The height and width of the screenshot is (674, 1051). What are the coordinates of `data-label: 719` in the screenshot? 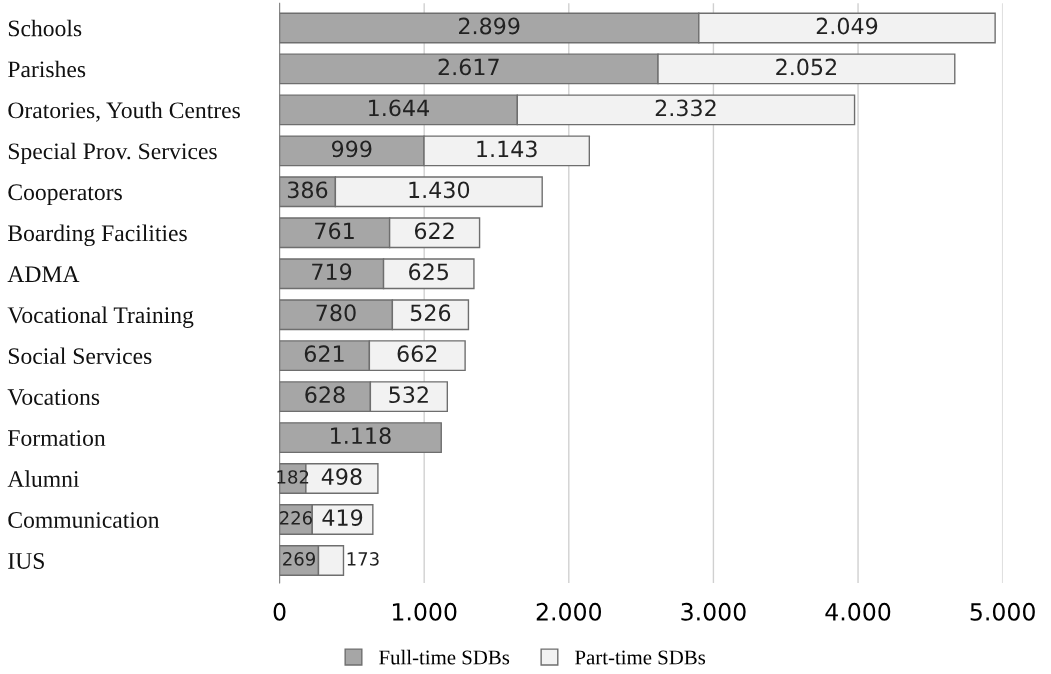 It's located at (332, 272).